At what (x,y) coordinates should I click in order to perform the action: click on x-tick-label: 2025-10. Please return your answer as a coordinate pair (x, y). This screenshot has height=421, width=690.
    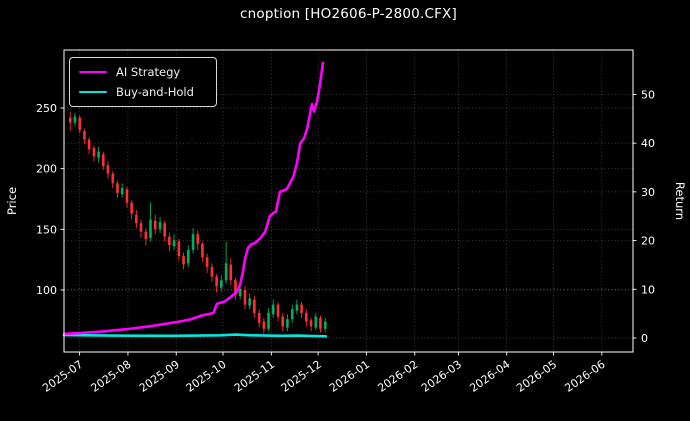
    Looking at the image, I should click on (206, 376).